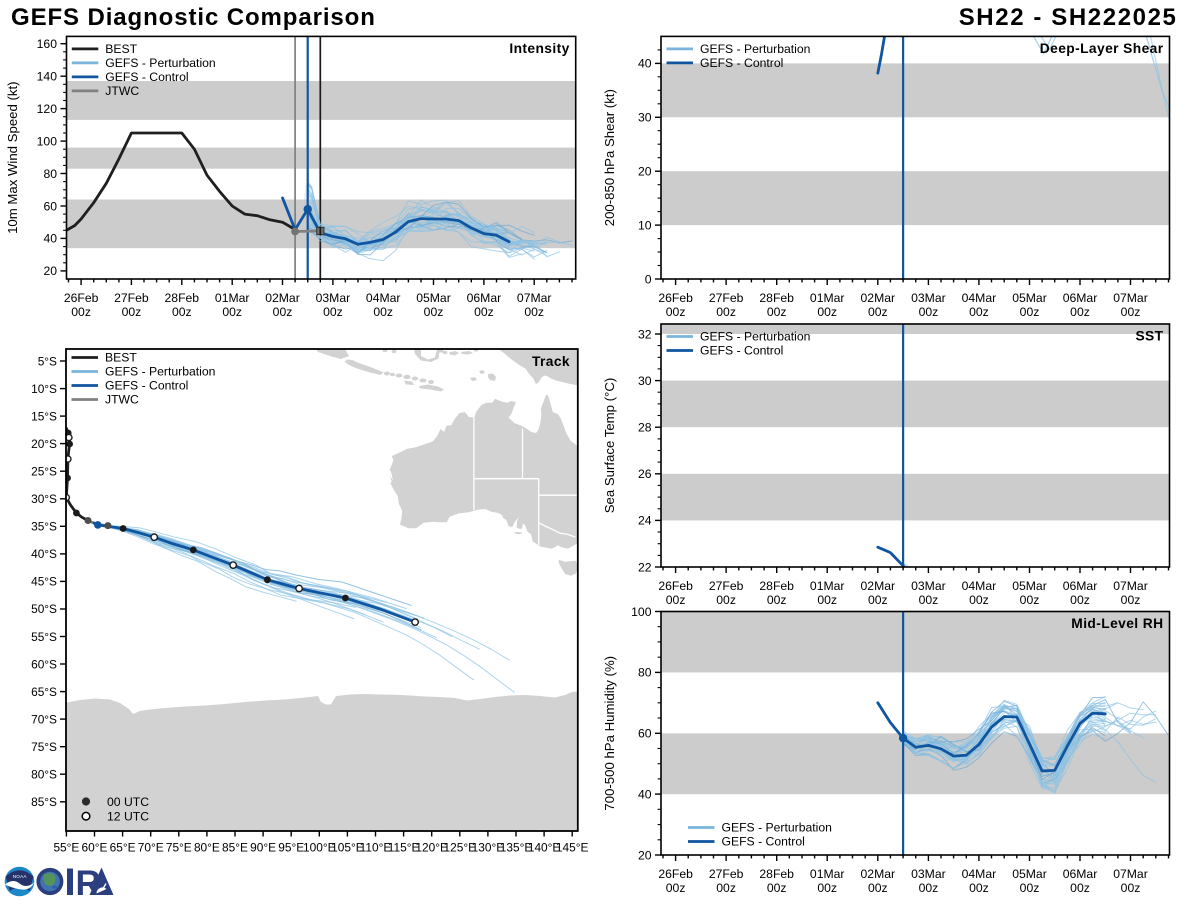 This screenshot has width=1200, height=905. I want to click on svg-text: 45°S, so click(44, 582).